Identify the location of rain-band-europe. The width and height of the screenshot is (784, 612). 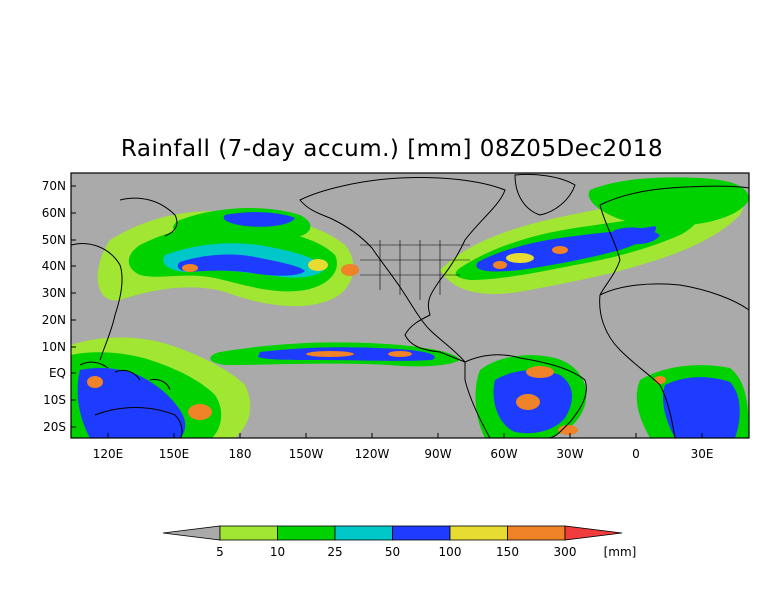
(668, 202).